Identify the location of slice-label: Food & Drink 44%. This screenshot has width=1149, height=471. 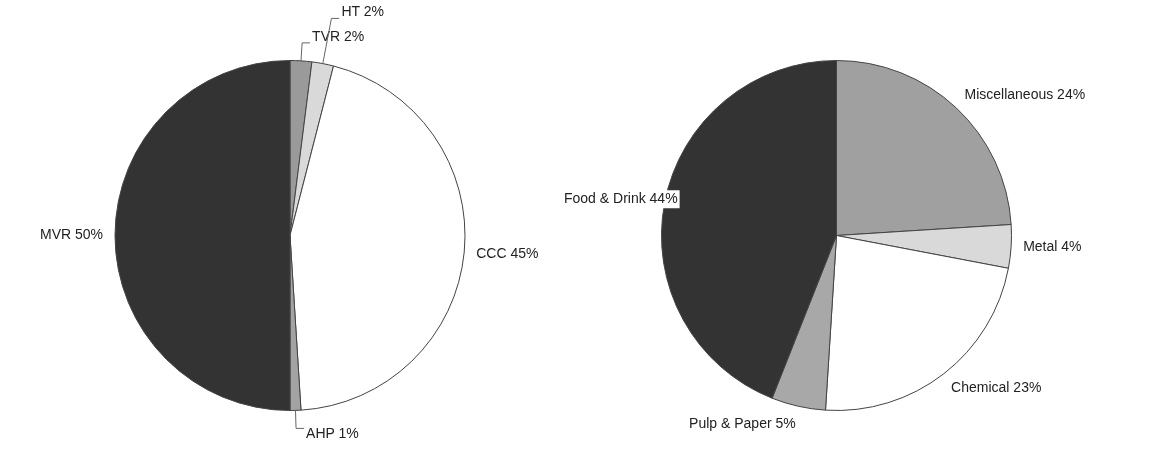
(621, 198).